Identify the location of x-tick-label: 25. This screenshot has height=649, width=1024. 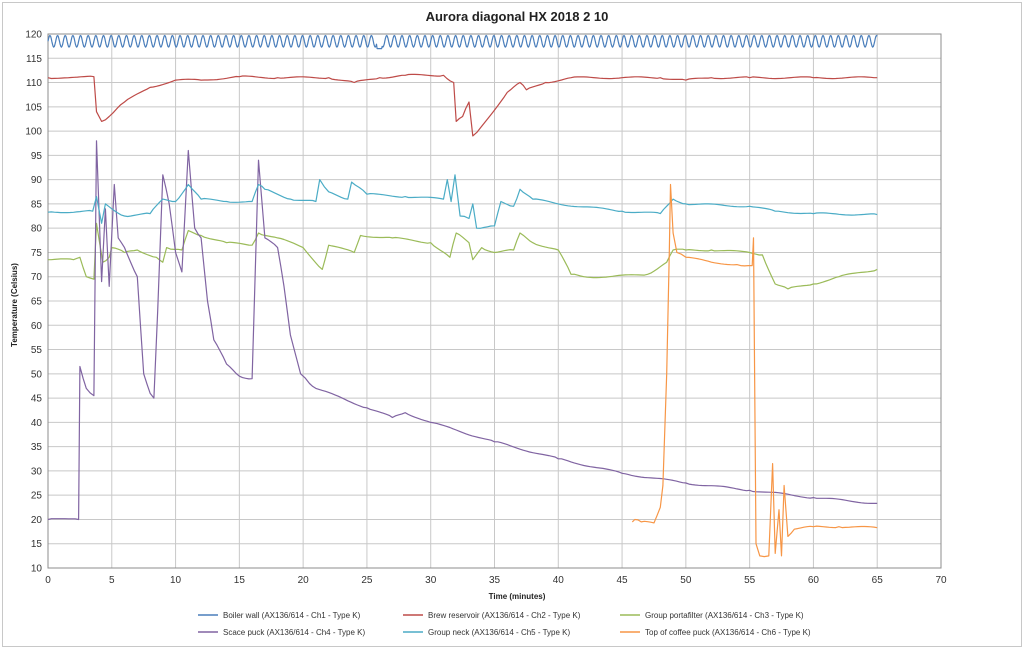
(367, 580).